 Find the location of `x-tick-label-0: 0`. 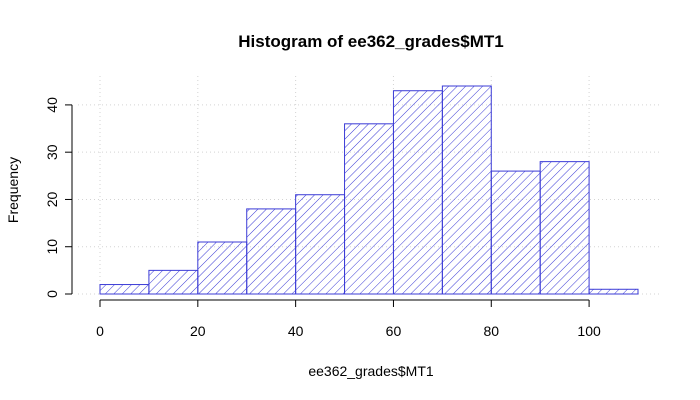

x-tick-label-0: 0 is located at coordinates (100, 331).